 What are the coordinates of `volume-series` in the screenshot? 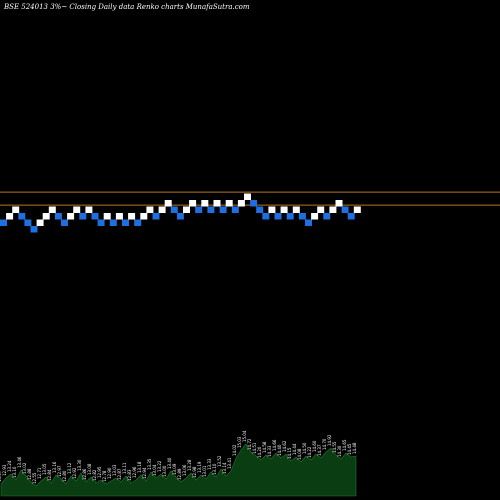 It's located at (178, 470).